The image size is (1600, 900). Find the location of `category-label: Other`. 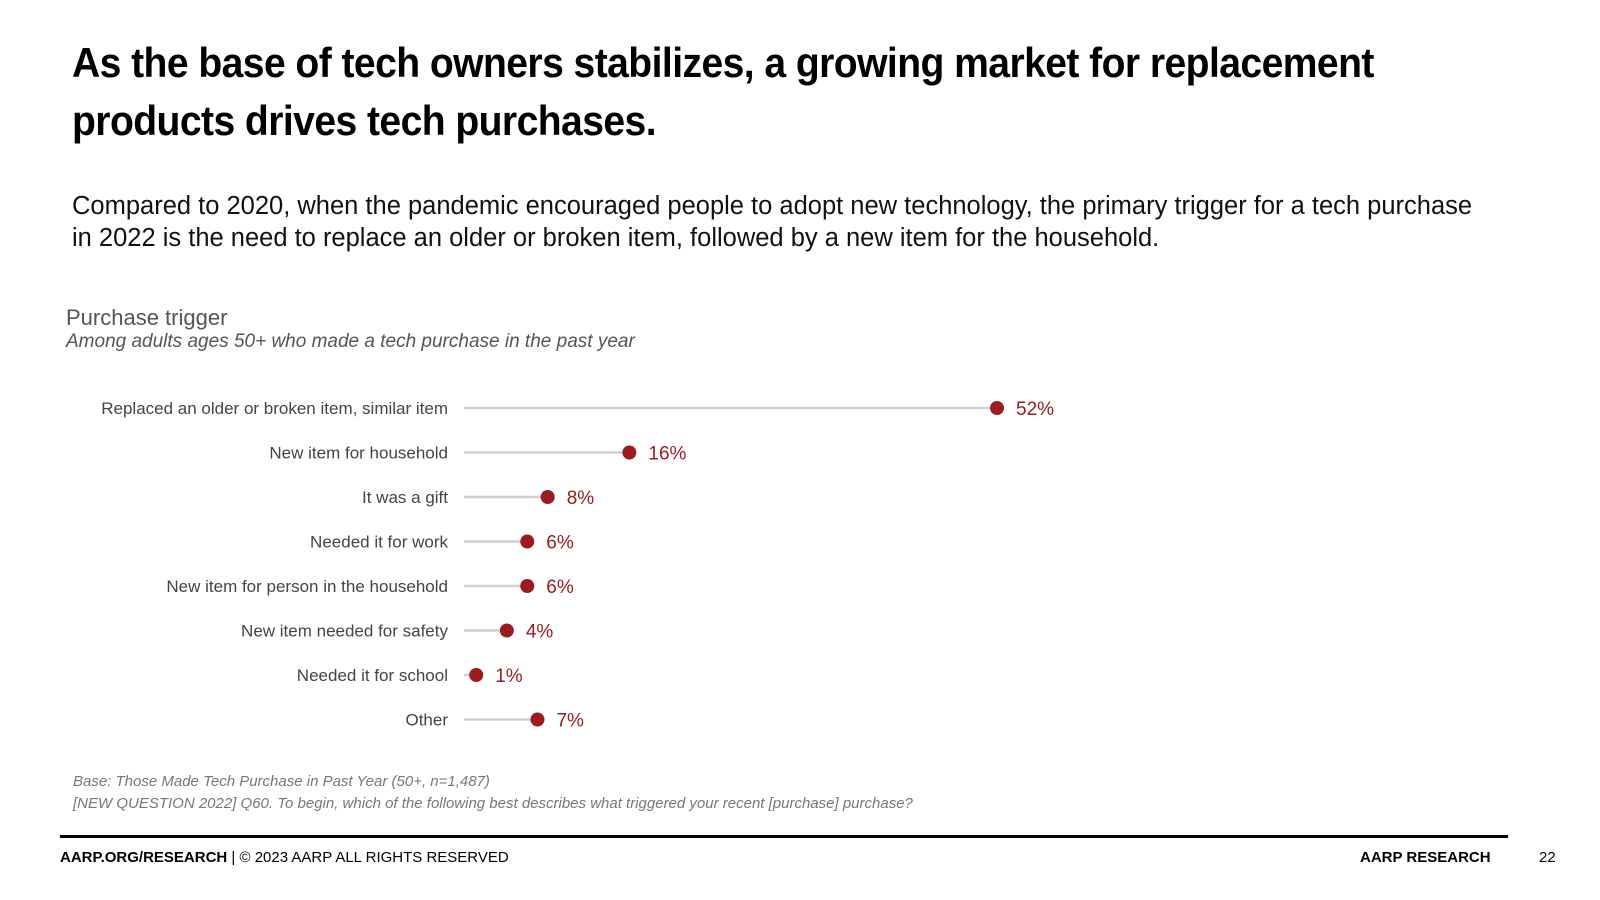

category-label: Other is located at coordinates (426, 720).